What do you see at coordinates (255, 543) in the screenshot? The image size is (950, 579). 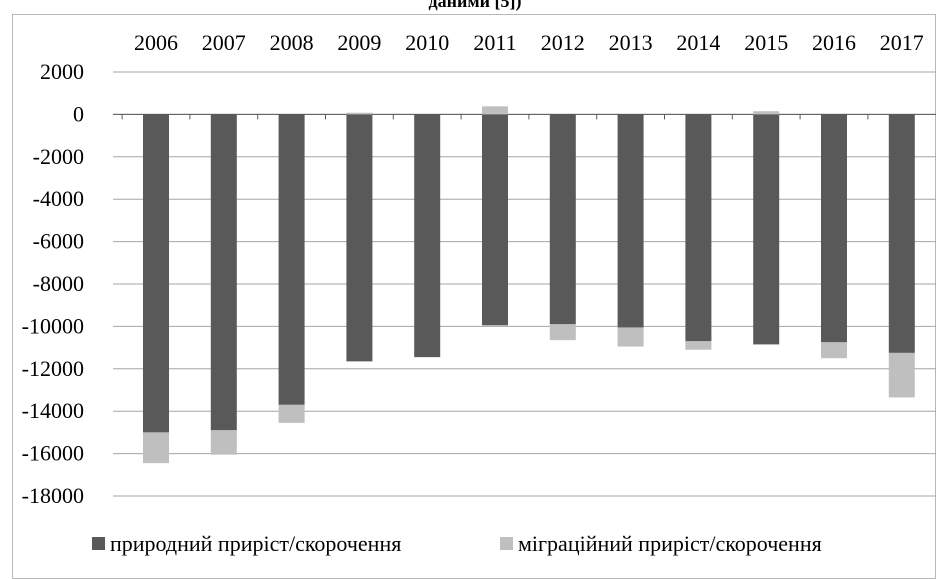 I see `legend-label-natural: природний приріст/скорочення` at bounding box center [255, 543].